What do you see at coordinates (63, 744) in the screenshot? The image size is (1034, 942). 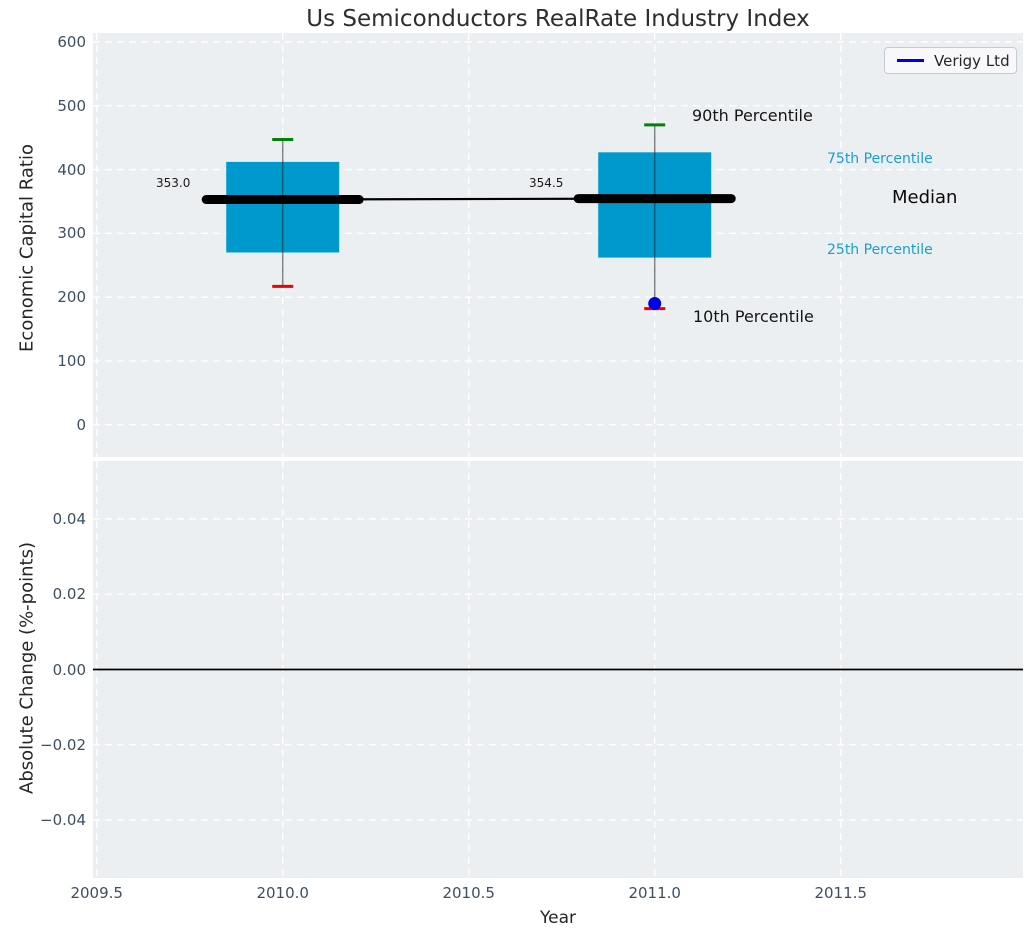 I see `y-tick-label: −0.02` at bounding box center [63, 744].